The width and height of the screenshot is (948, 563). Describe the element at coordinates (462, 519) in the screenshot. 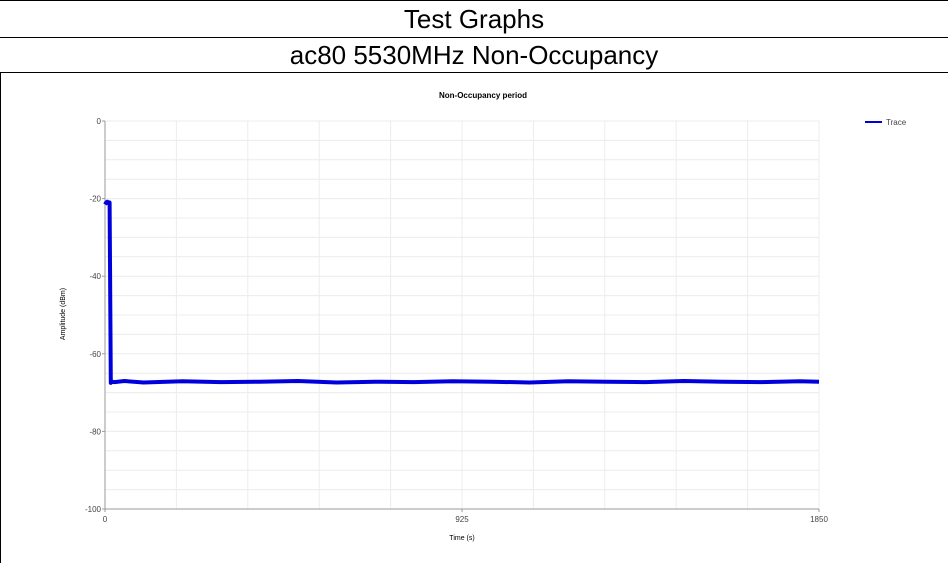

I see `x-tick-label: 925` at that location.